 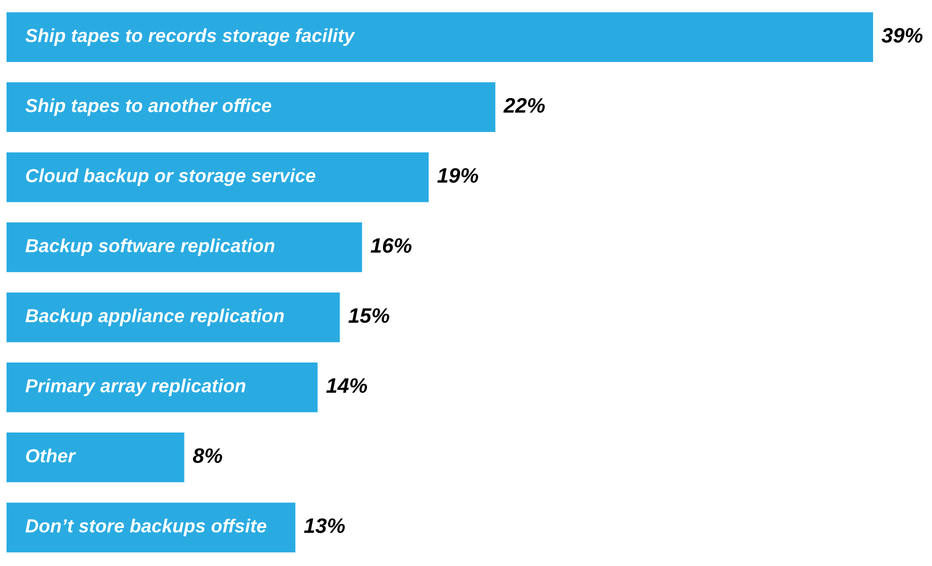 I want to click on data-label: 19%, so click(x=457, y=175).